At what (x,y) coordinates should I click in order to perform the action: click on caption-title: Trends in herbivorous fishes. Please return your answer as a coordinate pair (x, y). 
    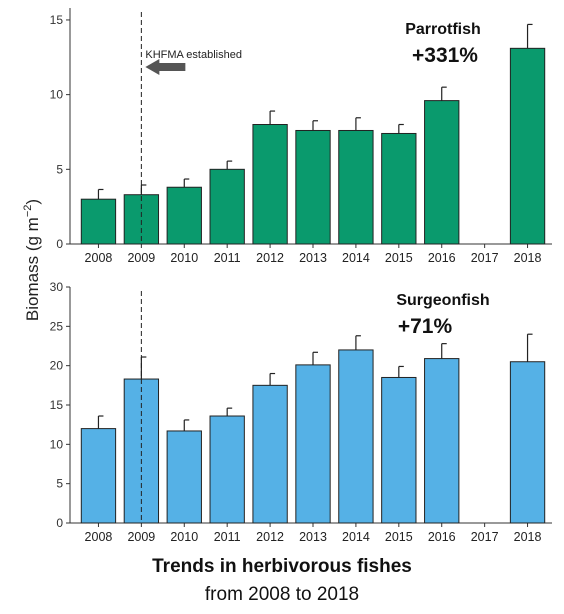
    Looking at the image, I should click on (282, 566).